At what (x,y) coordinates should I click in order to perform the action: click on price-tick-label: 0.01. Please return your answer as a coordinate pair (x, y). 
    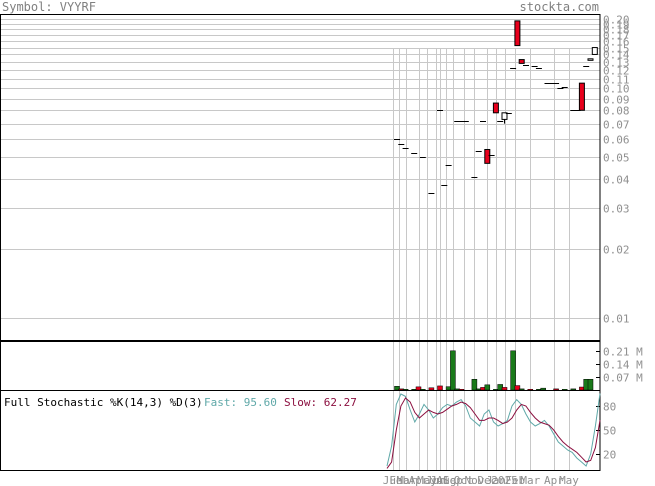
    Looking at the image, I should click on (616, 319).